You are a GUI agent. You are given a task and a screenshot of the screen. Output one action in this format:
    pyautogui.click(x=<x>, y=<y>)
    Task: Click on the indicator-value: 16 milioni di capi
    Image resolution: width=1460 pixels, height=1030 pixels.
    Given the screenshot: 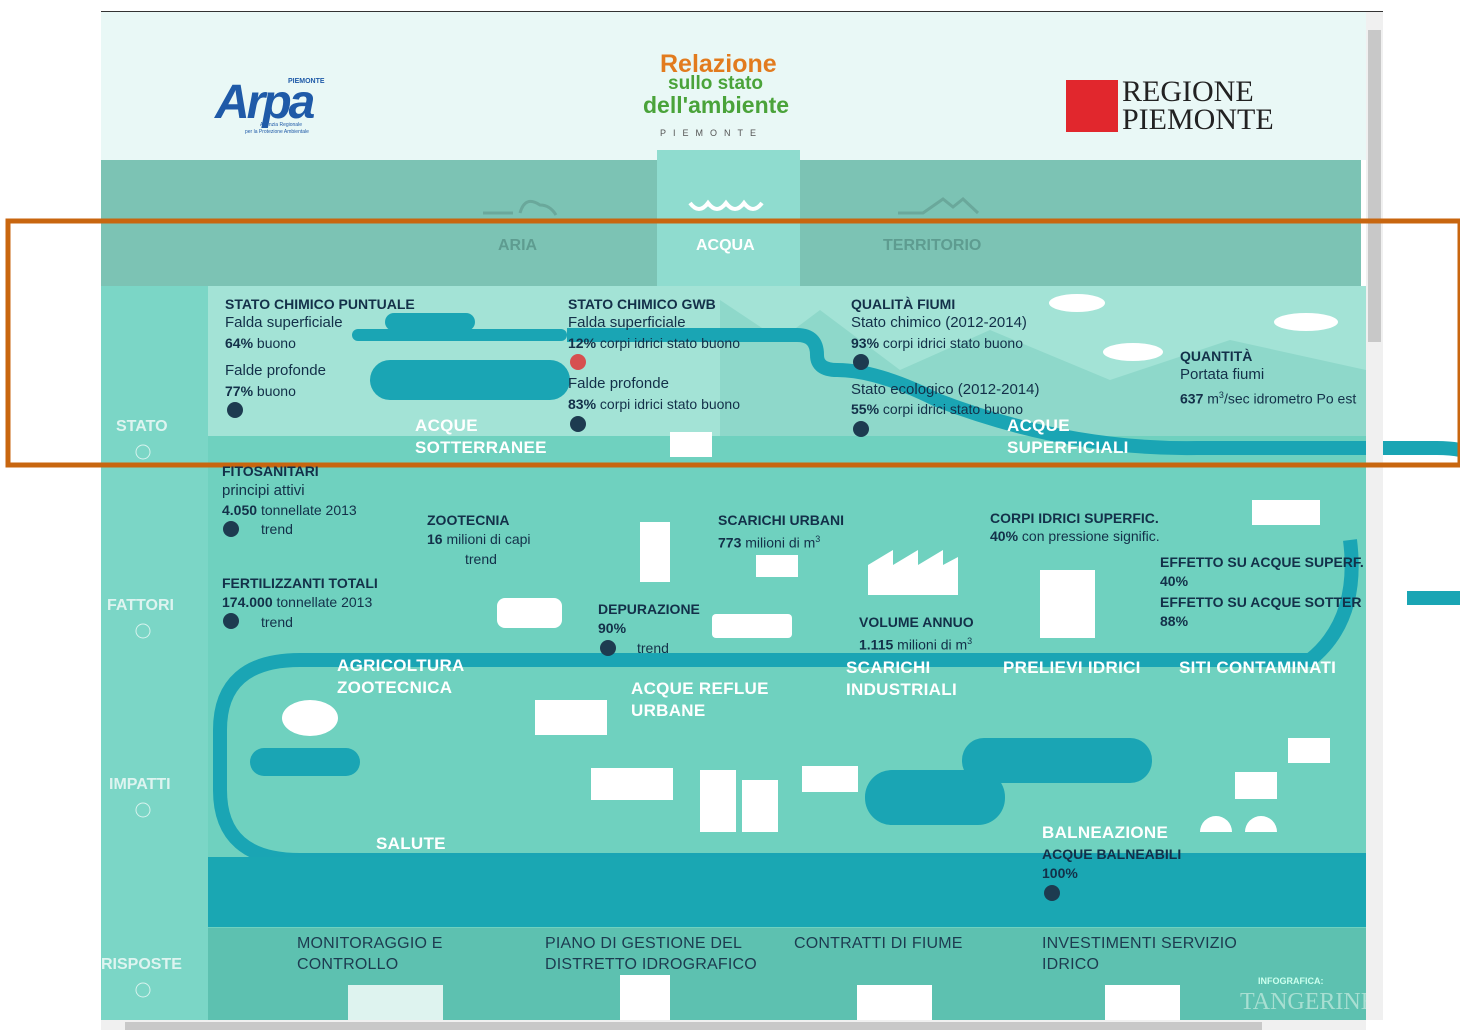 What is the action you would take?
    pyautogui.click(x=479, y=539)
    